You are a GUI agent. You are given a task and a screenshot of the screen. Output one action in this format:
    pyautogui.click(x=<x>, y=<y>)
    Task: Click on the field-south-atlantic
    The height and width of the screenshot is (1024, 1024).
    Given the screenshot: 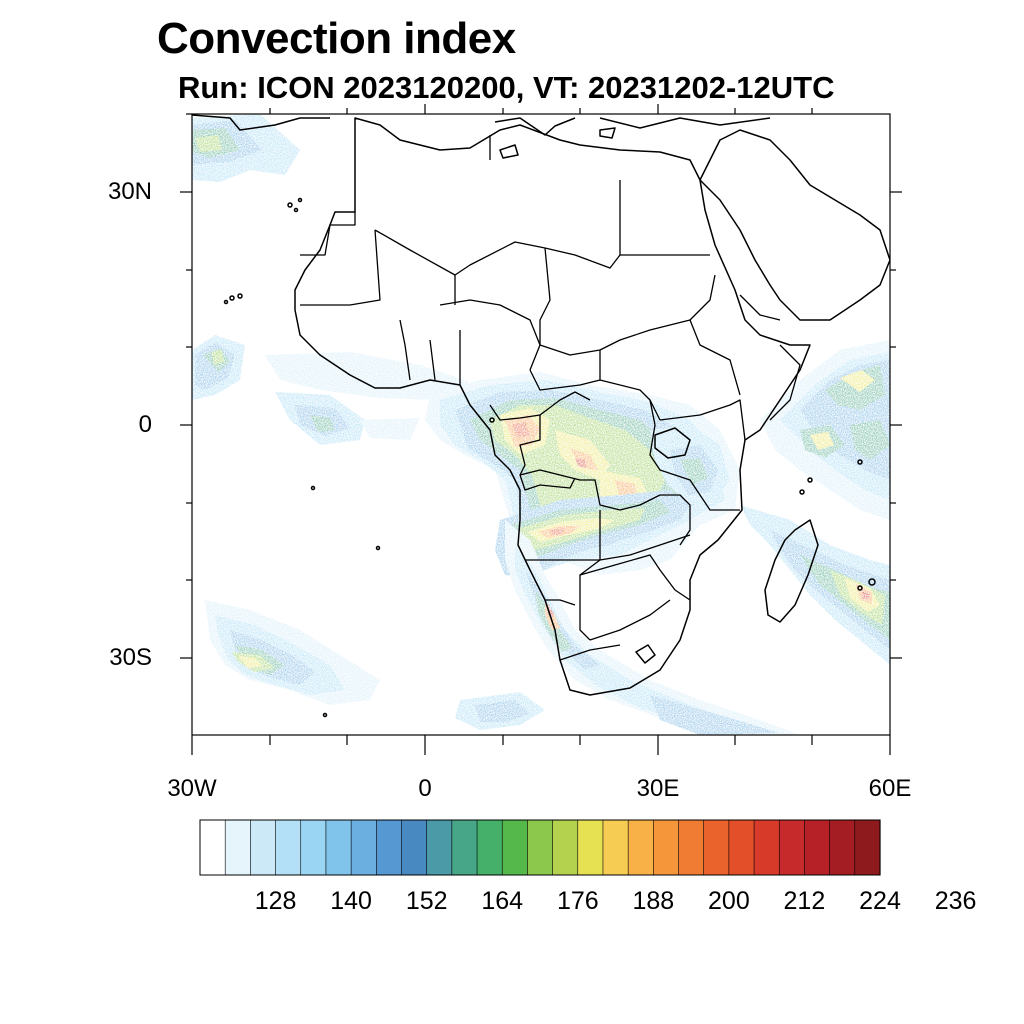 What is the action you would take?
    pyautogui.click(x=375, y=665)
    